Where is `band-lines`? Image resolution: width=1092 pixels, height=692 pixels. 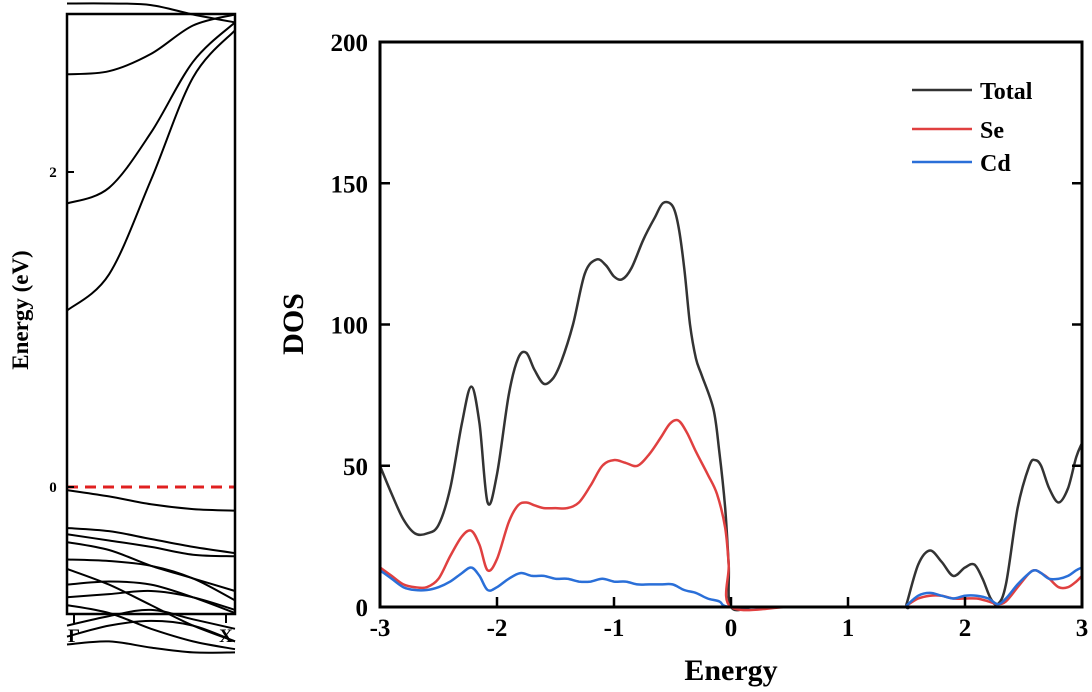 band-lines is located at coordinates (151, 328).